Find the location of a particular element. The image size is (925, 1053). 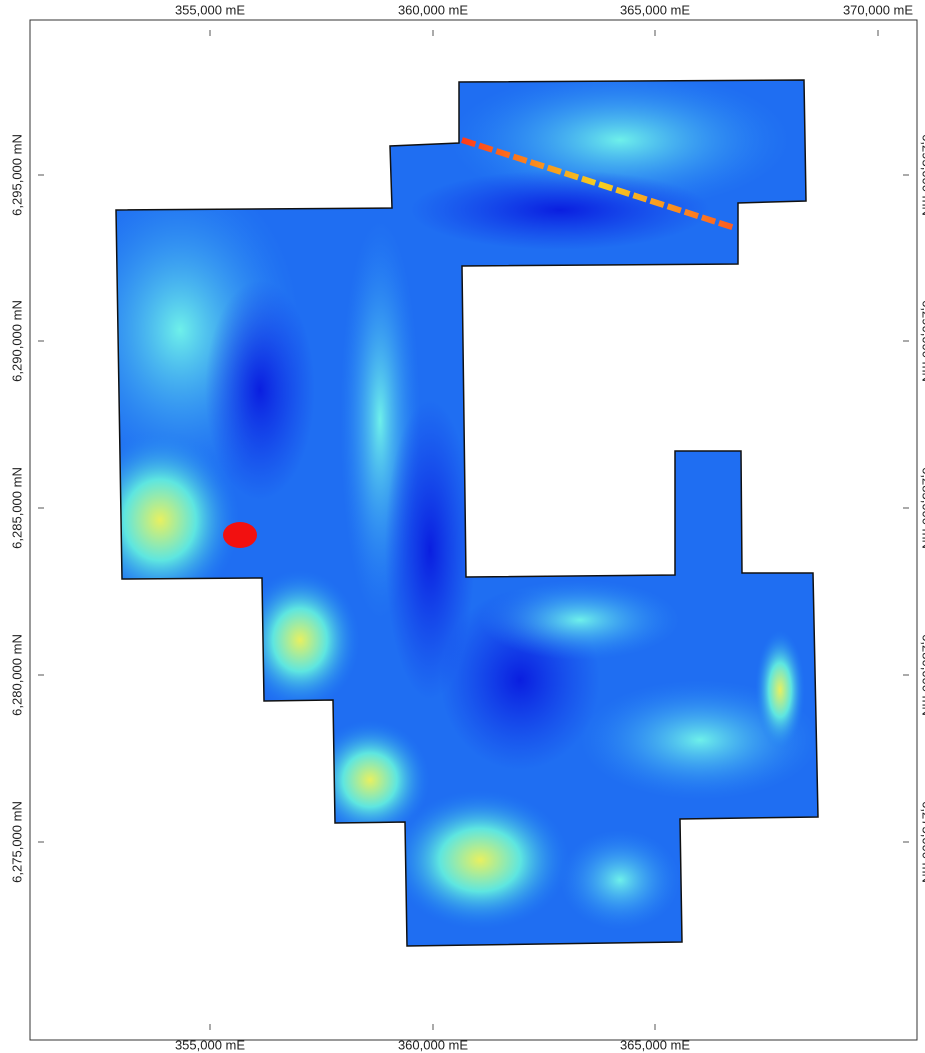

easting-label: 370,000 mE is located at coordinates (878, 9).